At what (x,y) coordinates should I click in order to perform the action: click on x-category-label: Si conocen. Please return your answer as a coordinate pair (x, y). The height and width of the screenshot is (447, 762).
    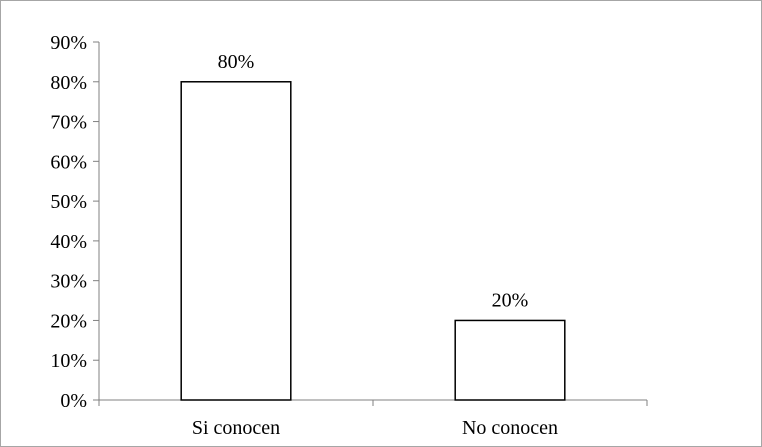
    Looking at the image, I should click on (236, 428).